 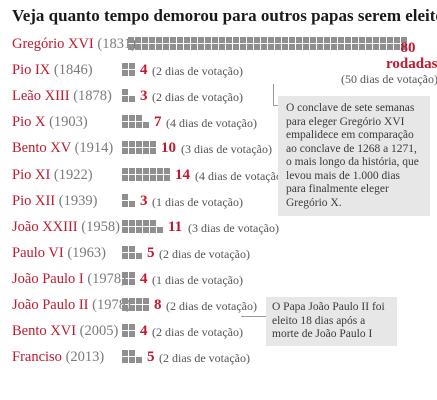 I want to click on row-value: 14, so click(x=182, y=174).